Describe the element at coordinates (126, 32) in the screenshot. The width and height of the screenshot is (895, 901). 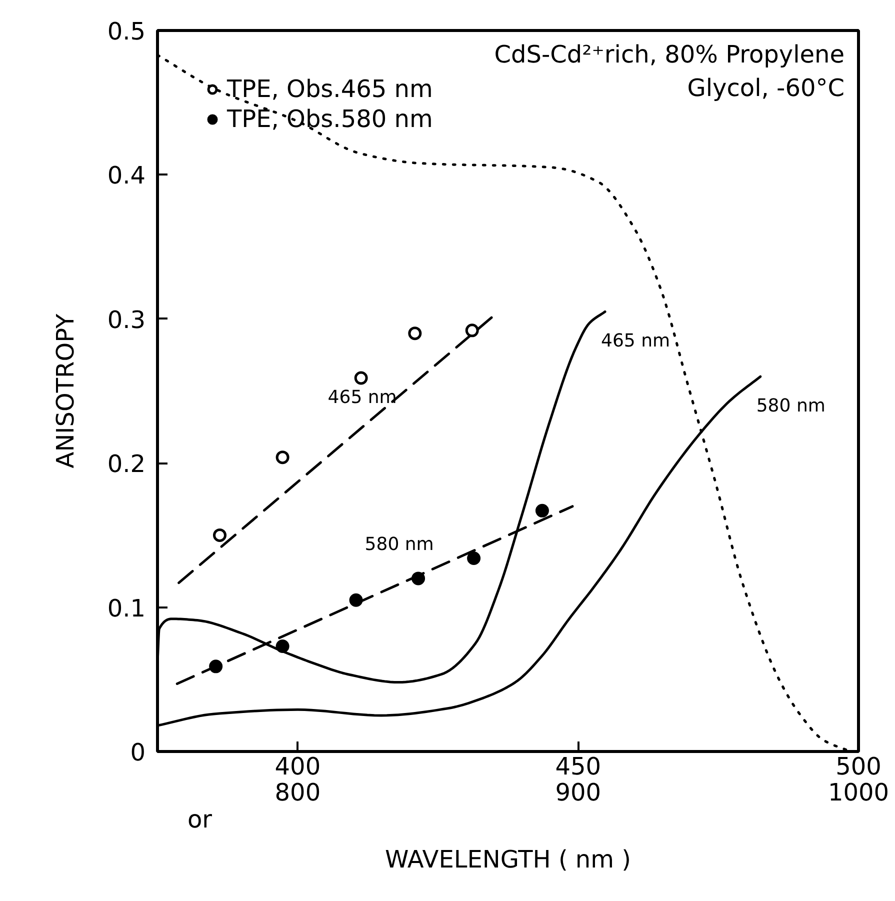
I see `y-tick-label: 0.5` at that location.